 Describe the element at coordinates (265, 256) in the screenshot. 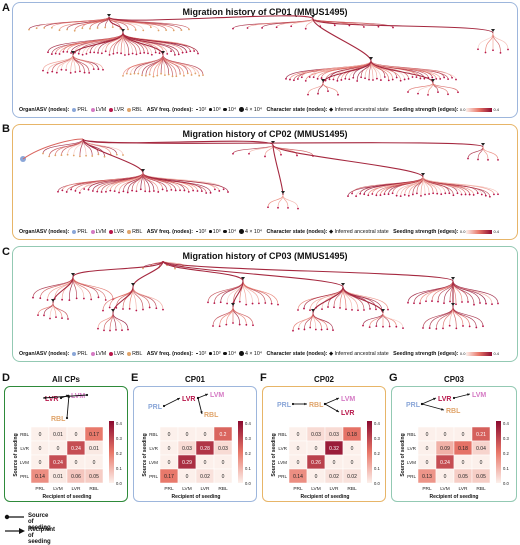

I see `tree-title: Migration history of CP03 (MMUS1495)` at that location.